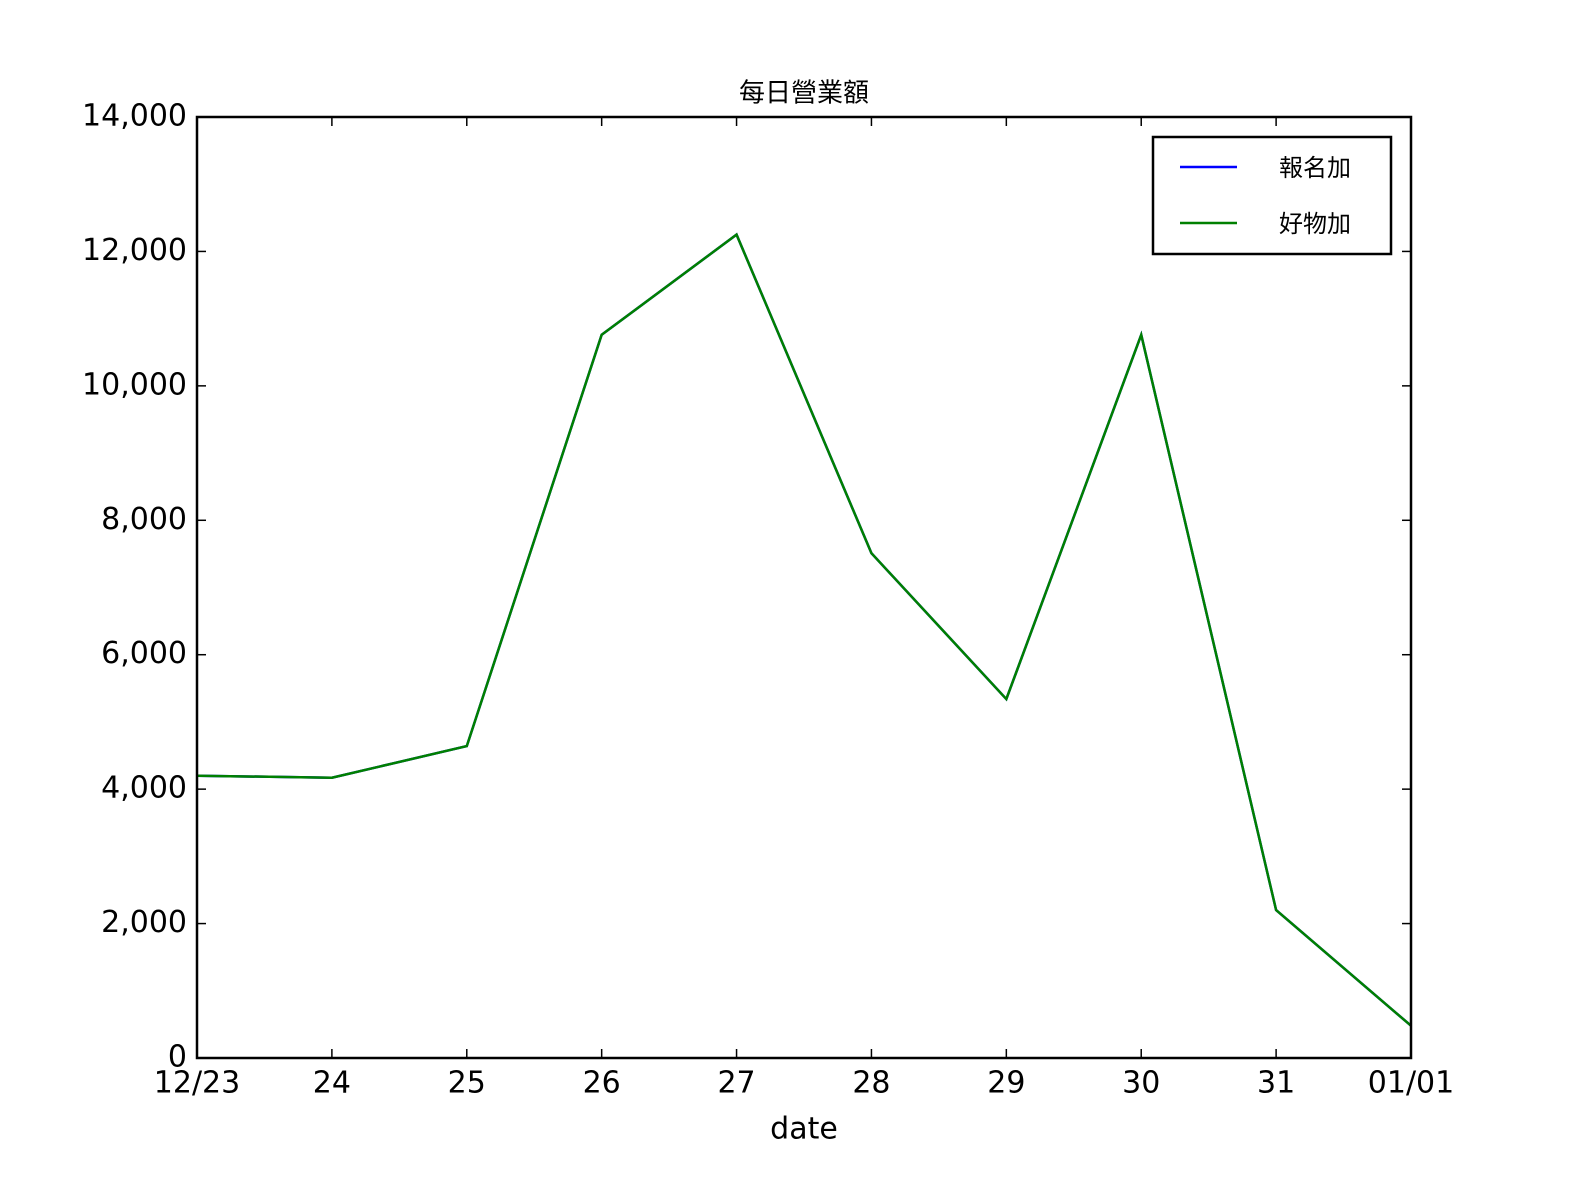  Describe the element at coordinates (177, 1057) in the screenshot. I see `y-tick-label: 0` at that location.